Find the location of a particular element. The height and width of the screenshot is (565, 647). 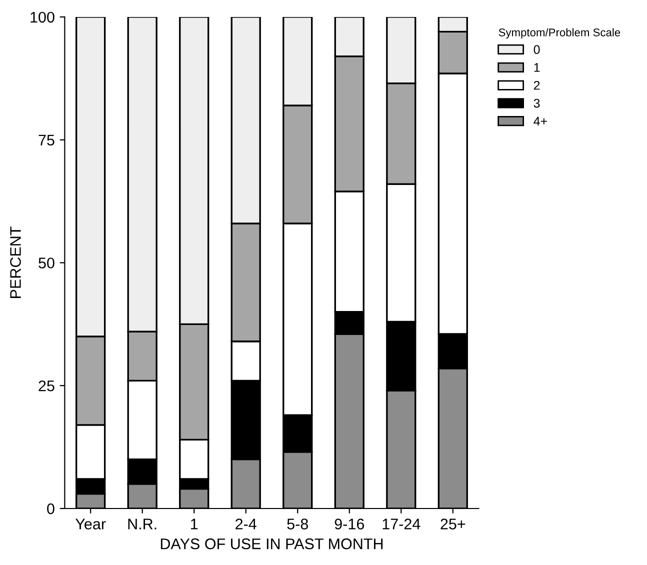

legend-label: 2 is located at coordinates (537, 85).